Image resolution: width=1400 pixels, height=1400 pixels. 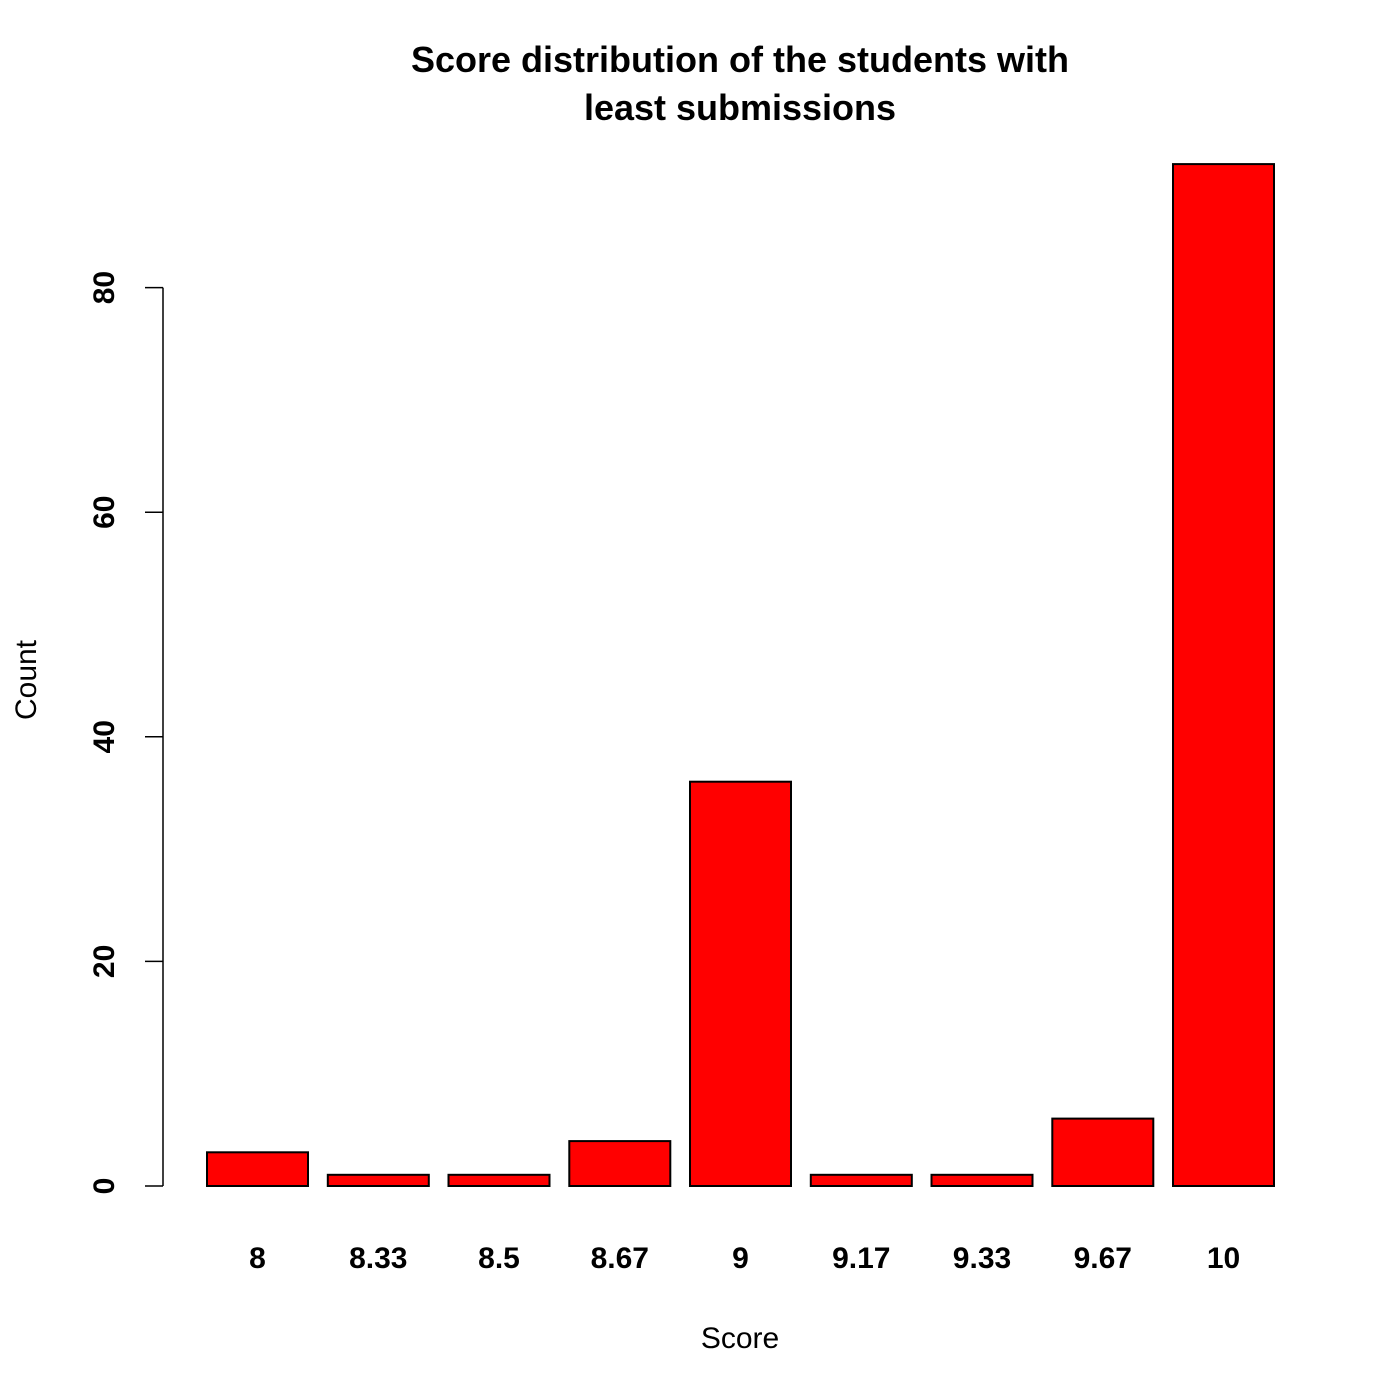 I want to click on x-tick-label: 9.33, so click(x=982, y=1258).